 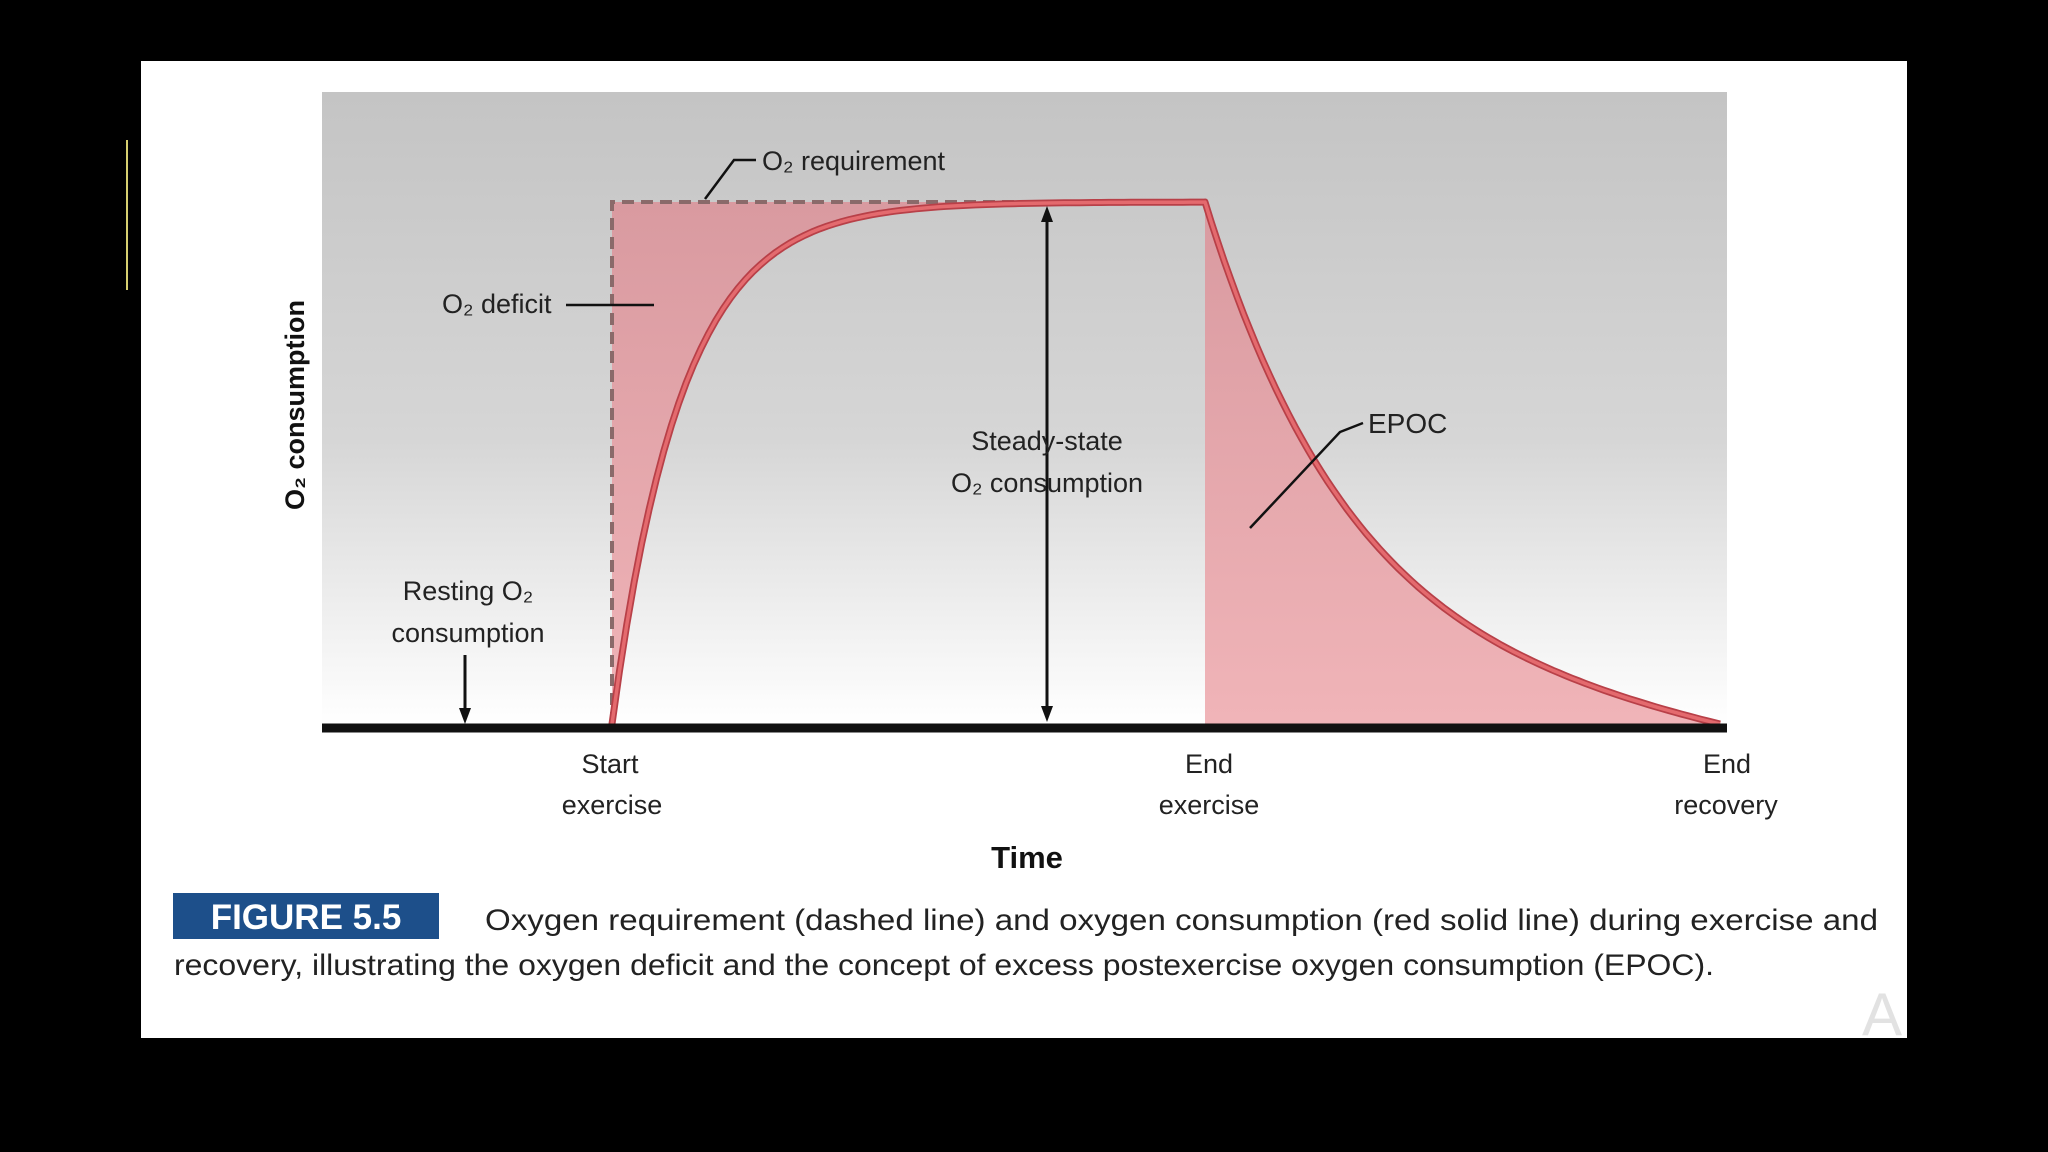 What do you see at coordinates (1726, 805) in the screenshot?
I see `x-tick-end-recovery-line2: recovery` at bounding box center [1726, 805].